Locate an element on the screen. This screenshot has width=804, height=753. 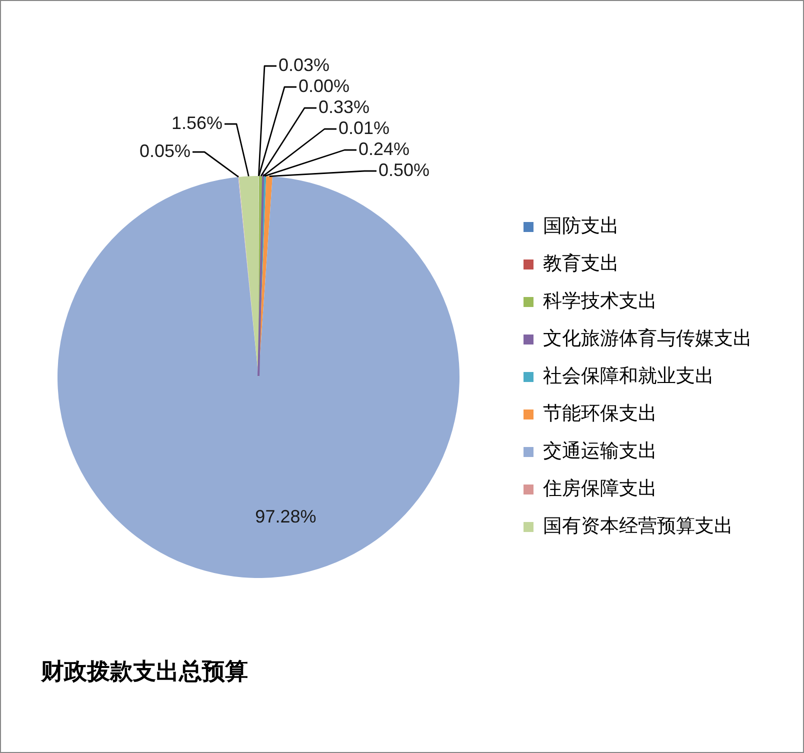
legend-label: 社会保障和就业支出 is located at coordinates (628, 375).